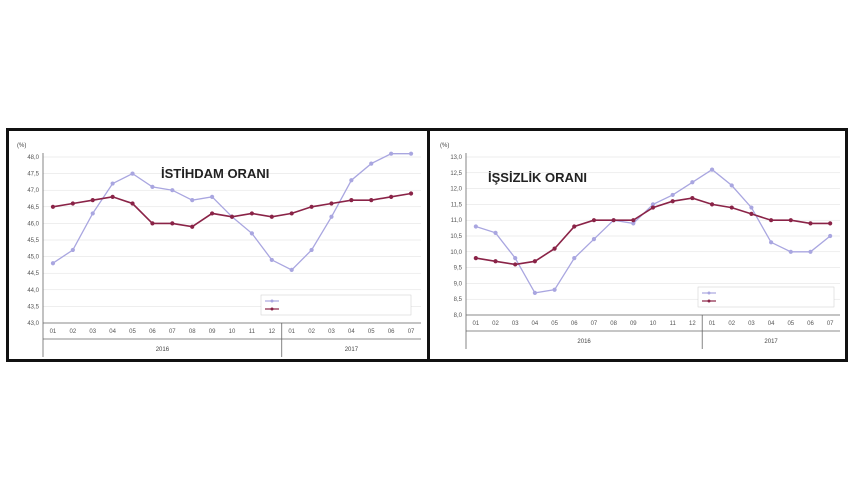 The image size is (860, 480). I want to click on y-tick-label: 13,0, so click(456, 158).